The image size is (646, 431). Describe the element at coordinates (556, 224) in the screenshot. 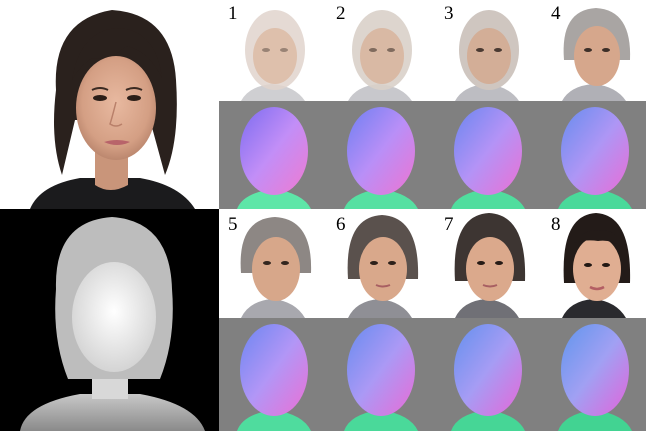

I see `step-label-8: 8` at that location.